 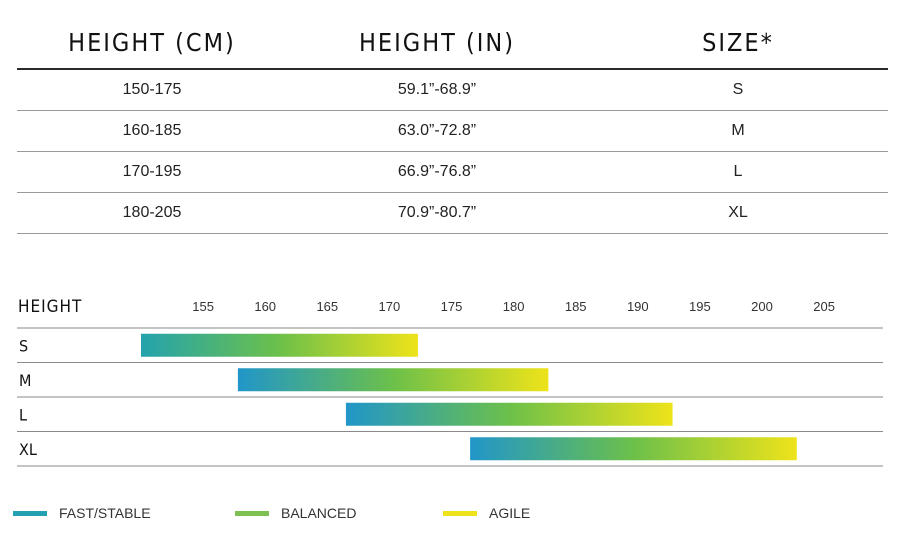 I want to click on x-tick-label: 205, so click(x=824, y=306).